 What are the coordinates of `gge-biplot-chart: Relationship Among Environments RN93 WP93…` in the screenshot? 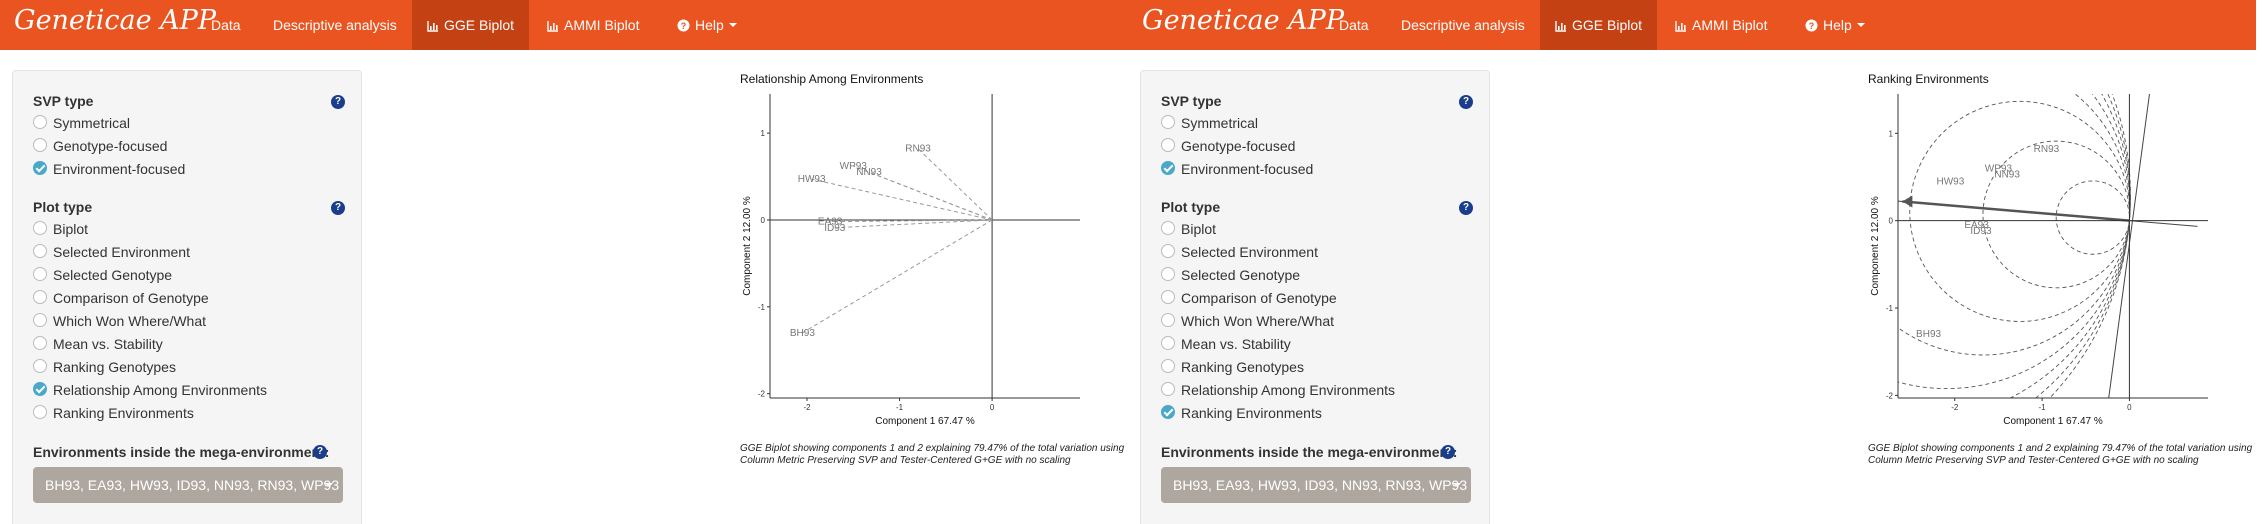 It's located at (934, 272).